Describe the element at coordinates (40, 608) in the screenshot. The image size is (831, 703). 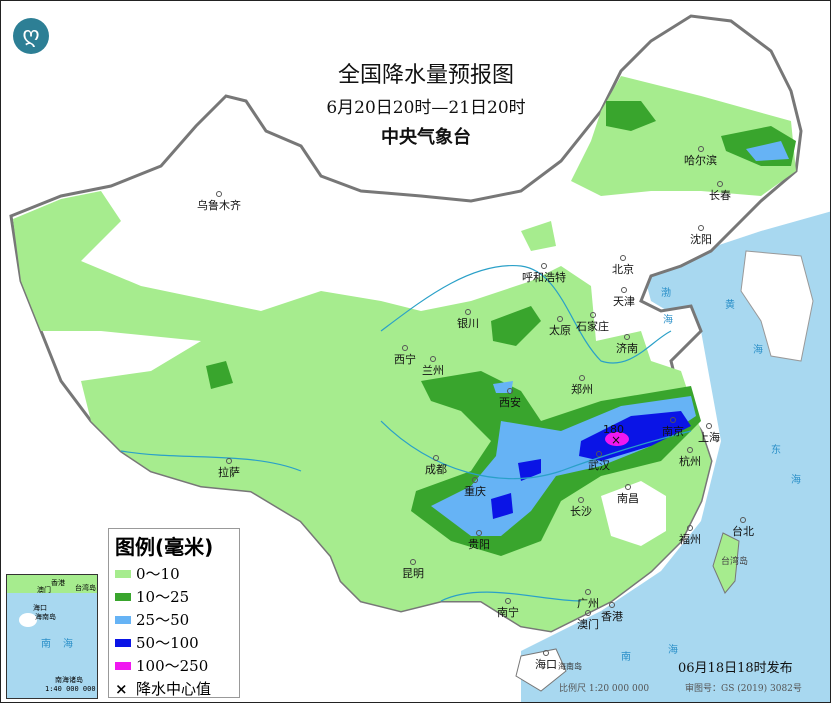
I see `inset-label: 海口` at that location.